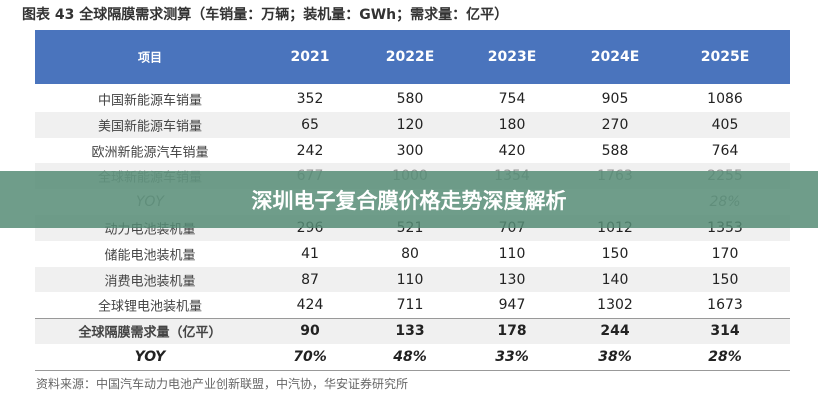 This screenshot has height=400, width=818. I want to click on cell-value: 764, so click(725, 150).